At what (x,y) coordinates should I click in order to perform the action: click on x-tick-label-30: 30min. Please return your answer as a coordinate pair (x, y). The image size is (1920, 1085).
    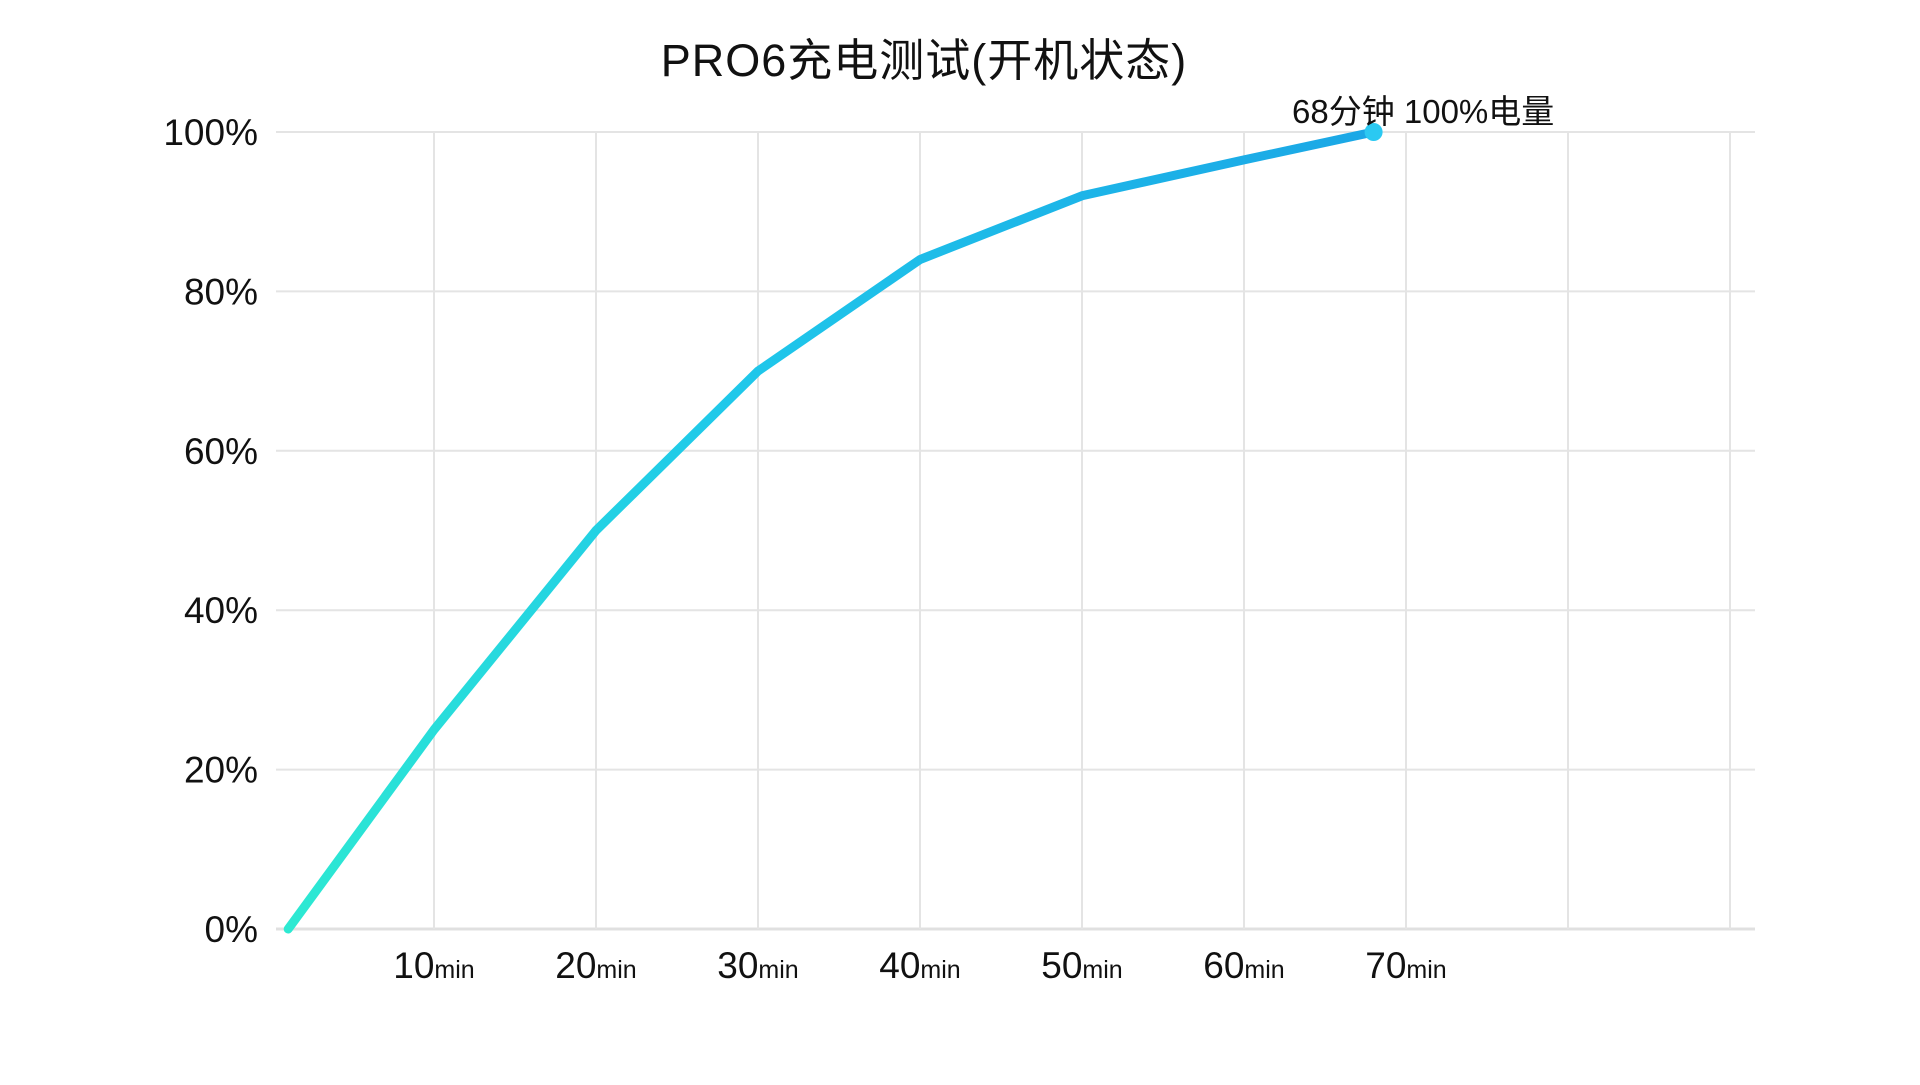
    Looking at the image, I should click on (757, 965).